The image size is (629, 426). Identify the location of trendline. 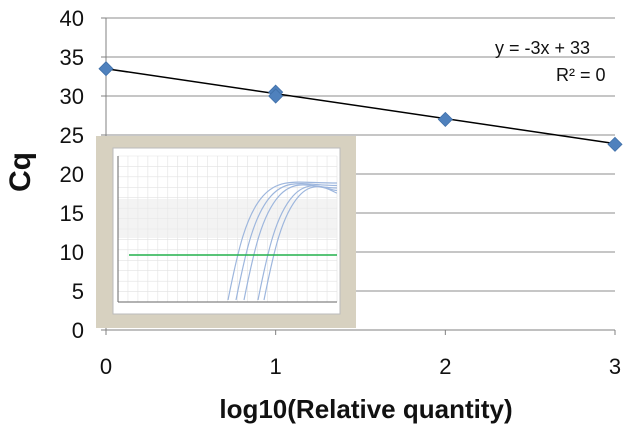
(360, 106).